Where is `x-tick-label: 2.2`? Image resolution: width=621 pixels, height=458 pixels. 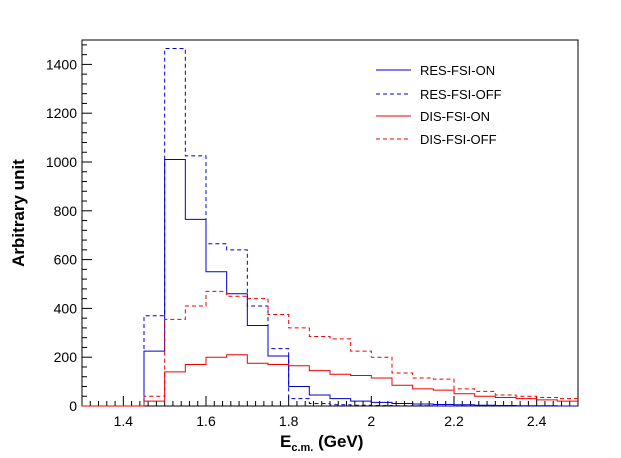 x-tick-label: 2.2 is located at coordinates (454, 421).